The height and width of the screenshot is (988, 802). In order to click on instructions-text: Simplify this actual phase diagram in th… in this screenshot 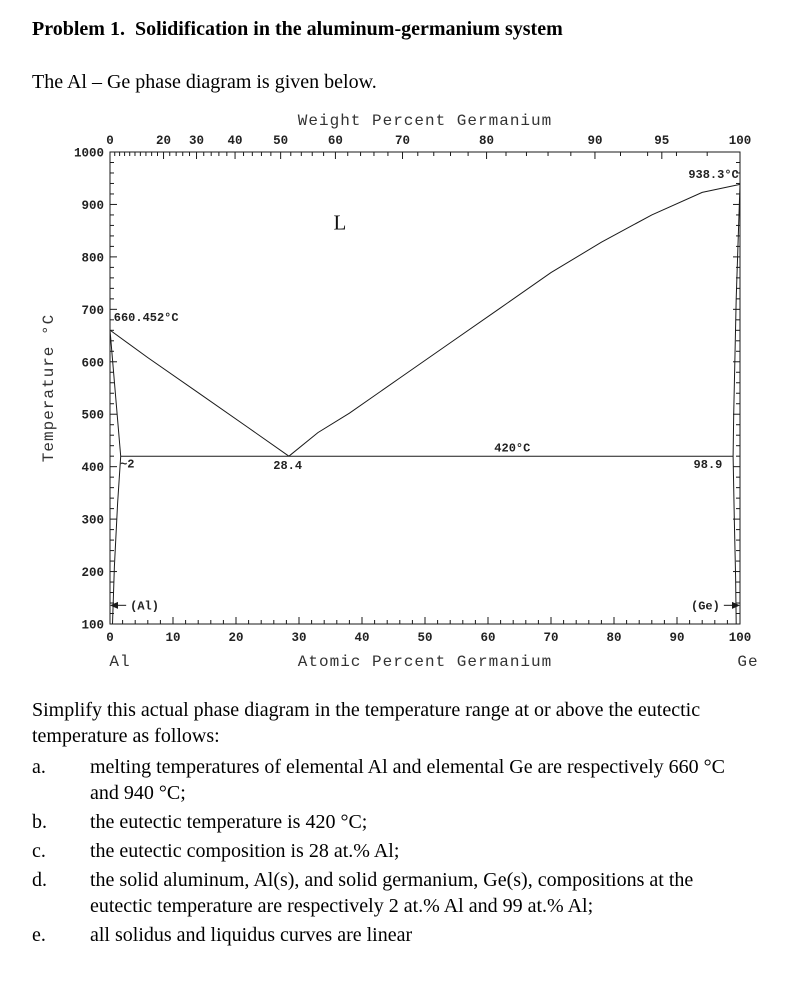, I will do `click(366, 723)`.